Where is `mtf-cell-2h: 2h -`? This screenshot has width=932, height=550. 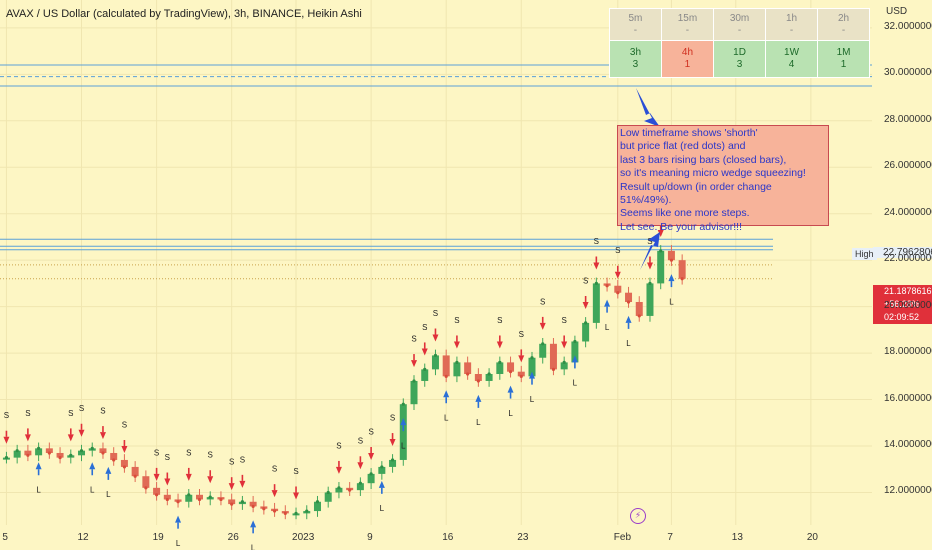
mtf-cell-2h: 2h - is located at coordinates (843, 24).